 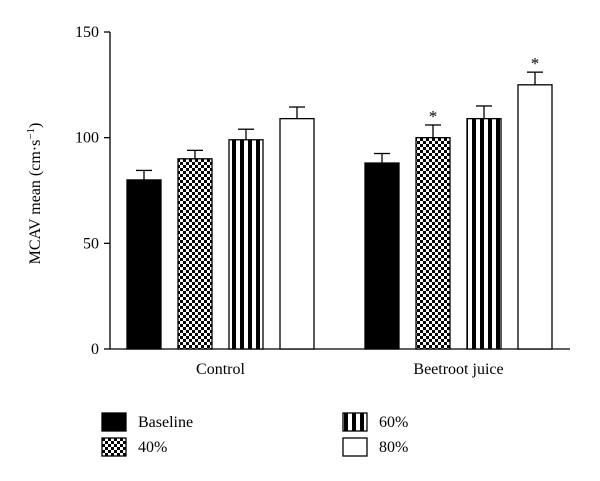 I want to click on bar-80-beetroot, so click(x=535, y=217).